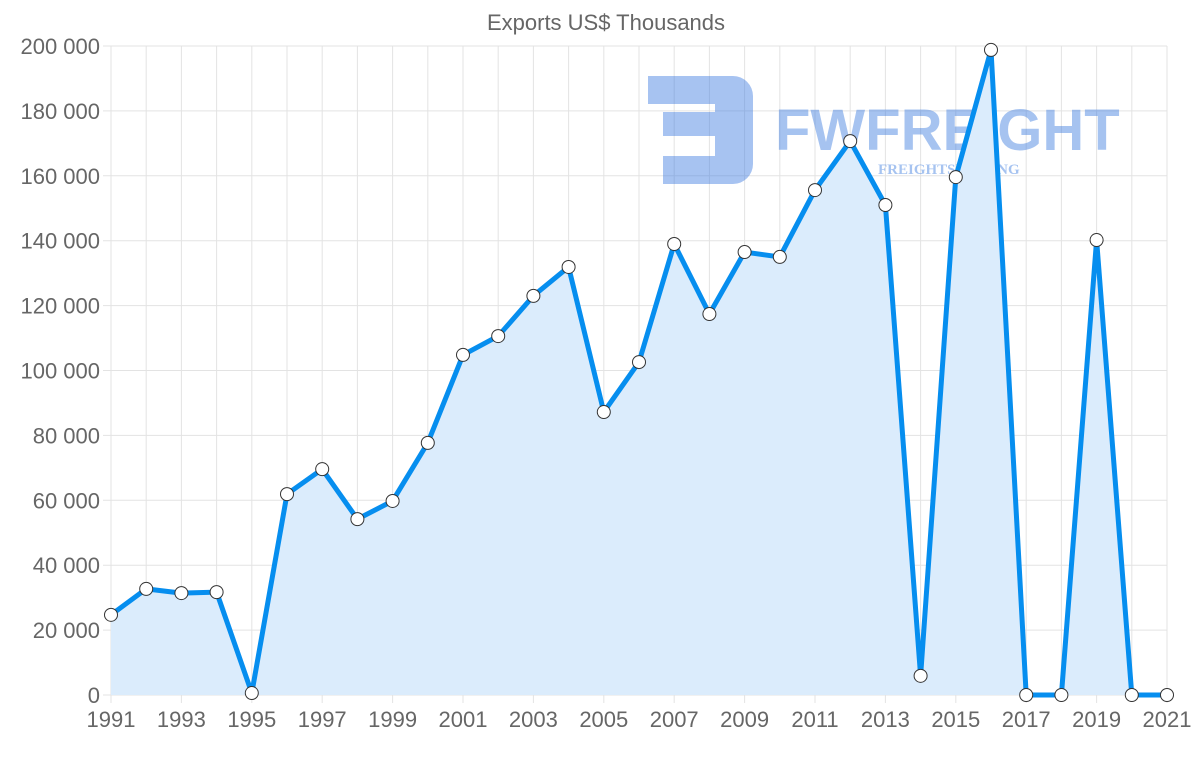 The width and height of the screenshot is (1200, 763). Describe the element at coordinates (94, 695) in the screenshot. I see `y-tick-label: 0` at that location.